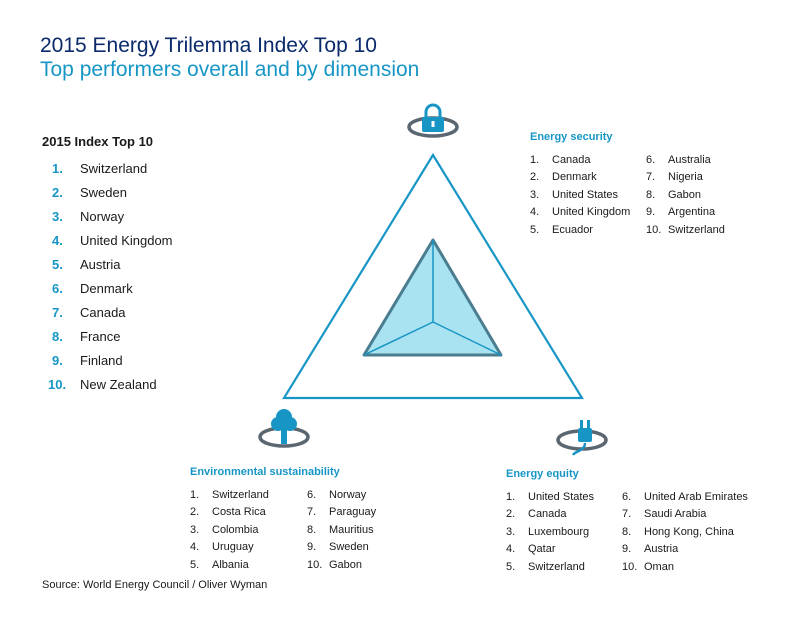  Describe the element at coordinates (648, 566) in the screenshot. I see `list-item: 10. Oman` at that location.